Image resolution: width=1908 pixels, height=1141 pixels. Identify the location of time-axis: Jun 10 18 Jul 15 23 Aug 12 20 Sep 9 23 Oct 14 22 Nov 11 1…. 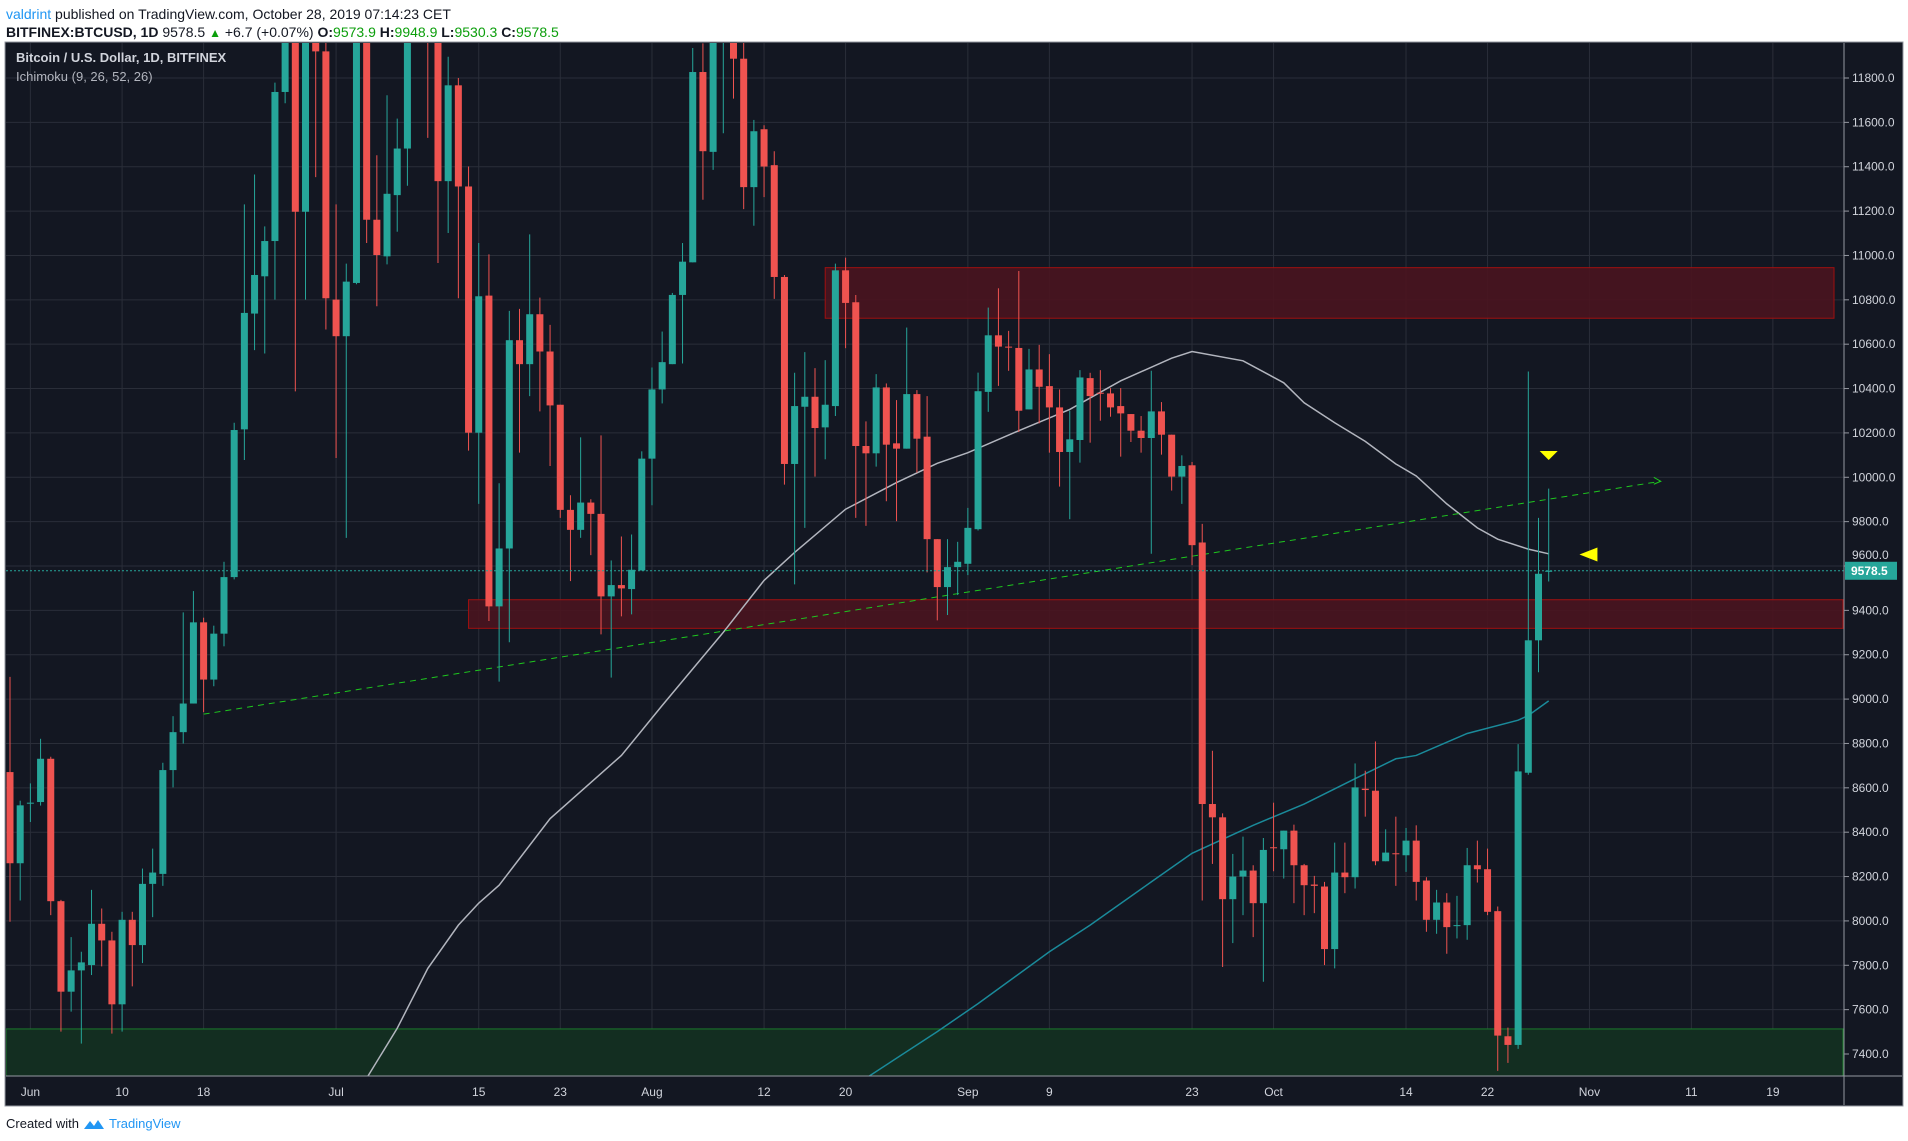
(900, 1092).